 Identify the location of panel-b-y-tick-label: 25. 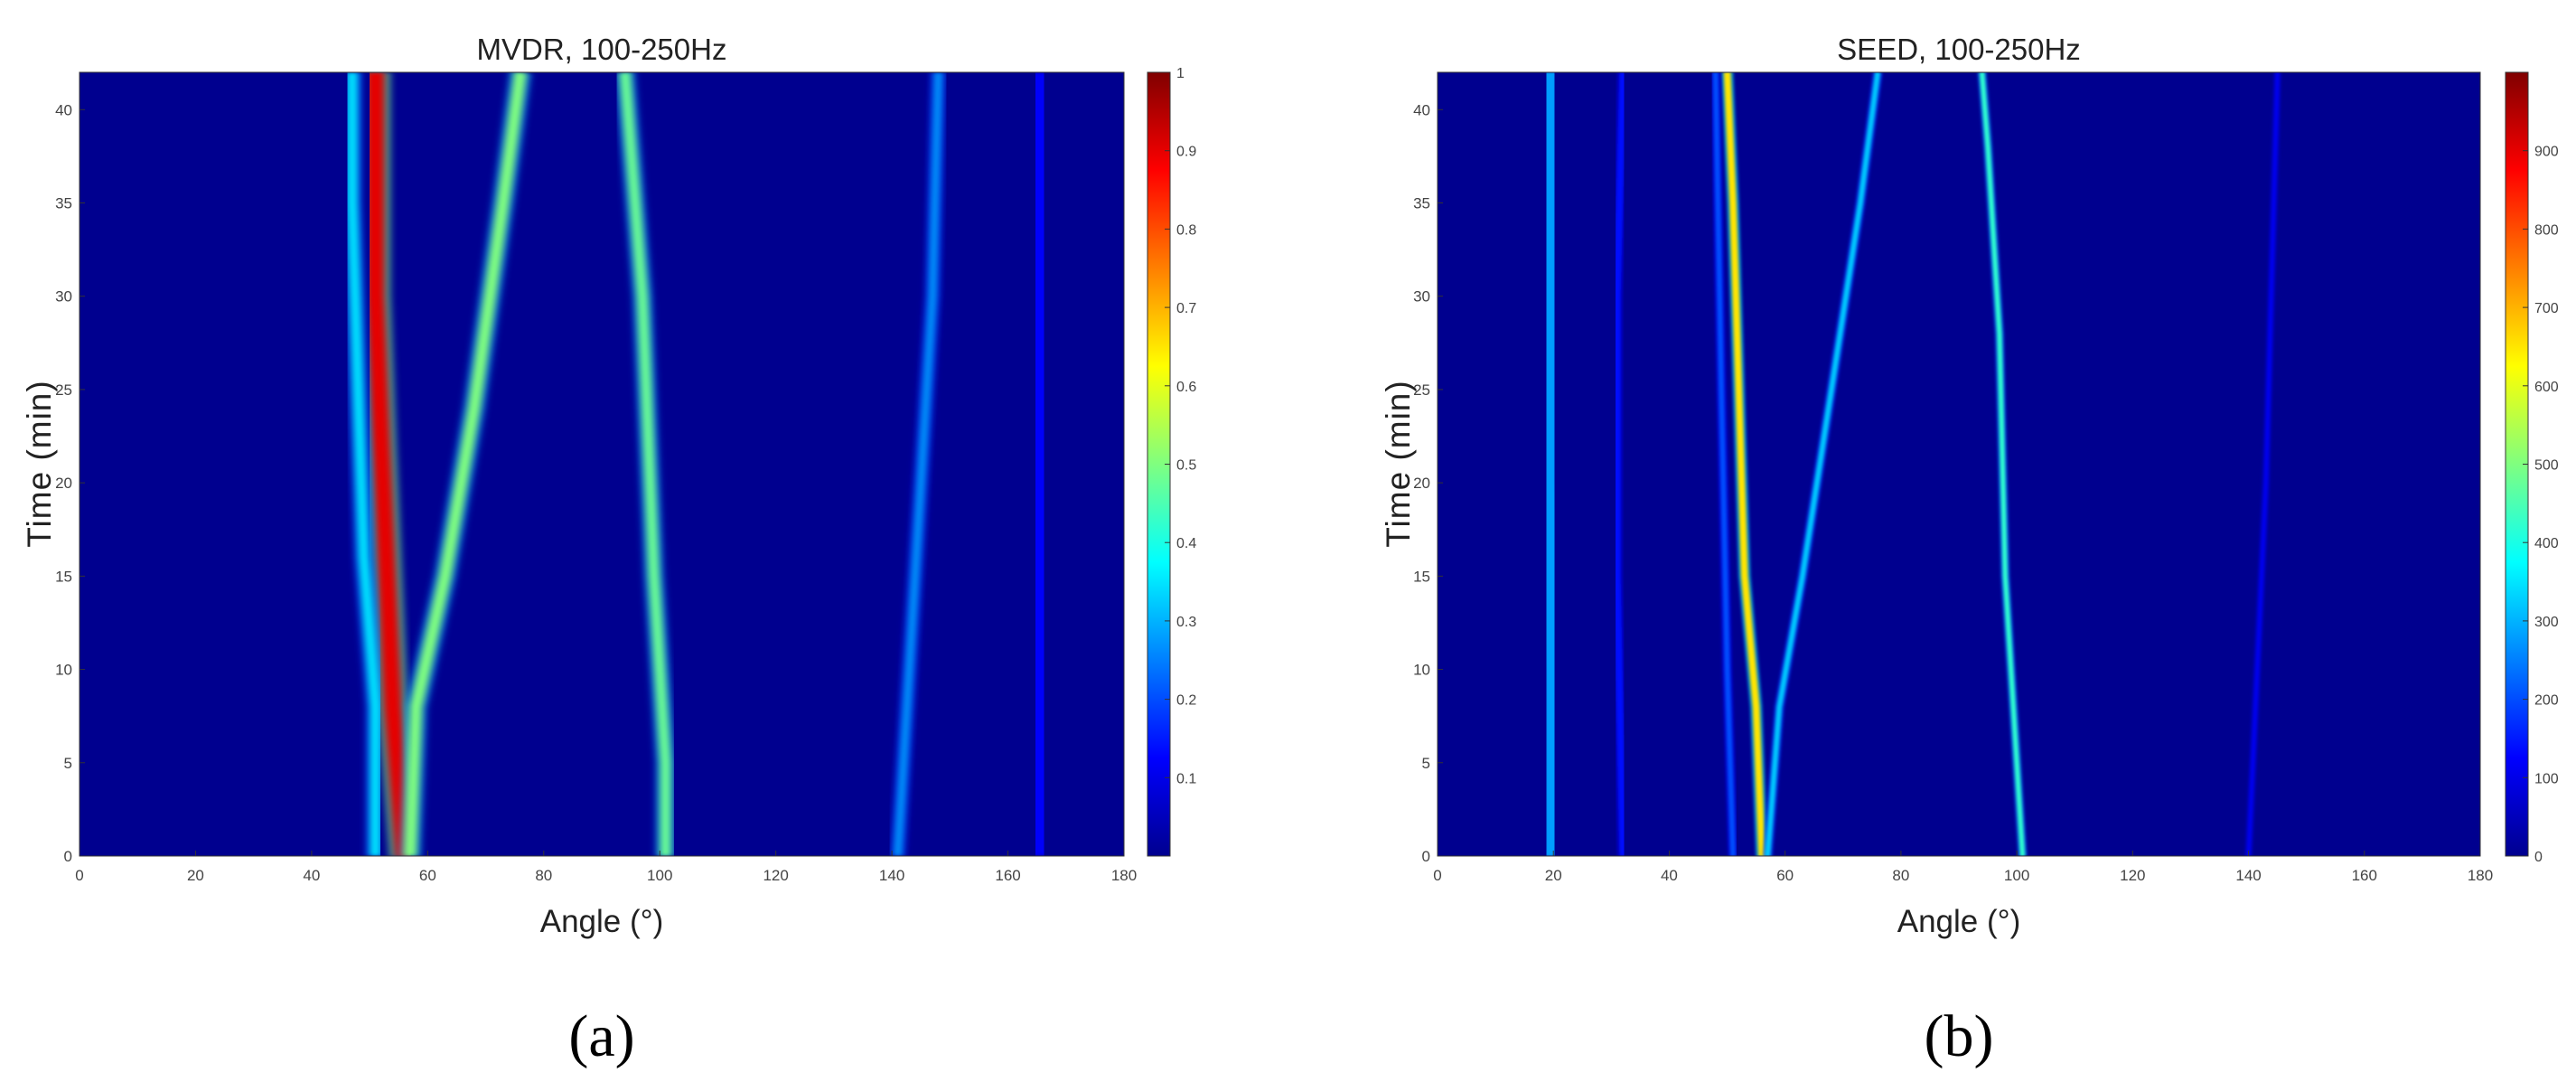
(1421, 390).